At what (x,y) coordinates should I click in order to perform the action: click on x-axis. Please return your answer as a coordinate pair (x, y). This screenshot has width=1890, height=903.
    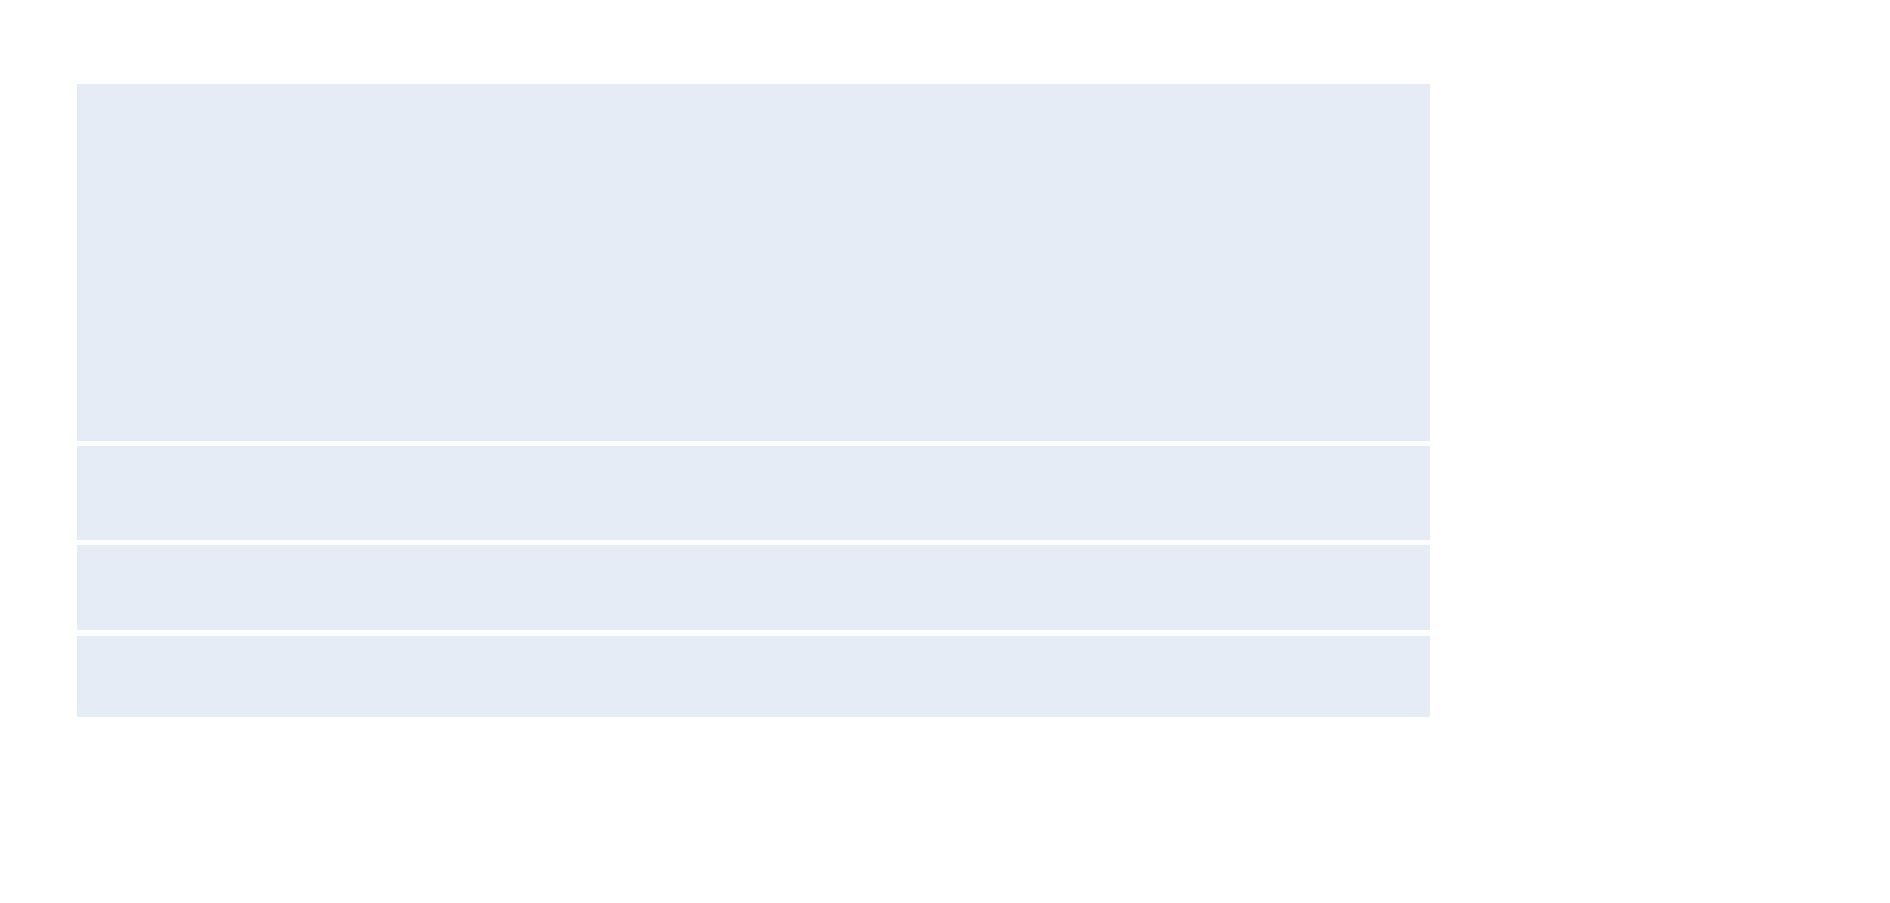
    Looking at the image, I should click on (753, 747).